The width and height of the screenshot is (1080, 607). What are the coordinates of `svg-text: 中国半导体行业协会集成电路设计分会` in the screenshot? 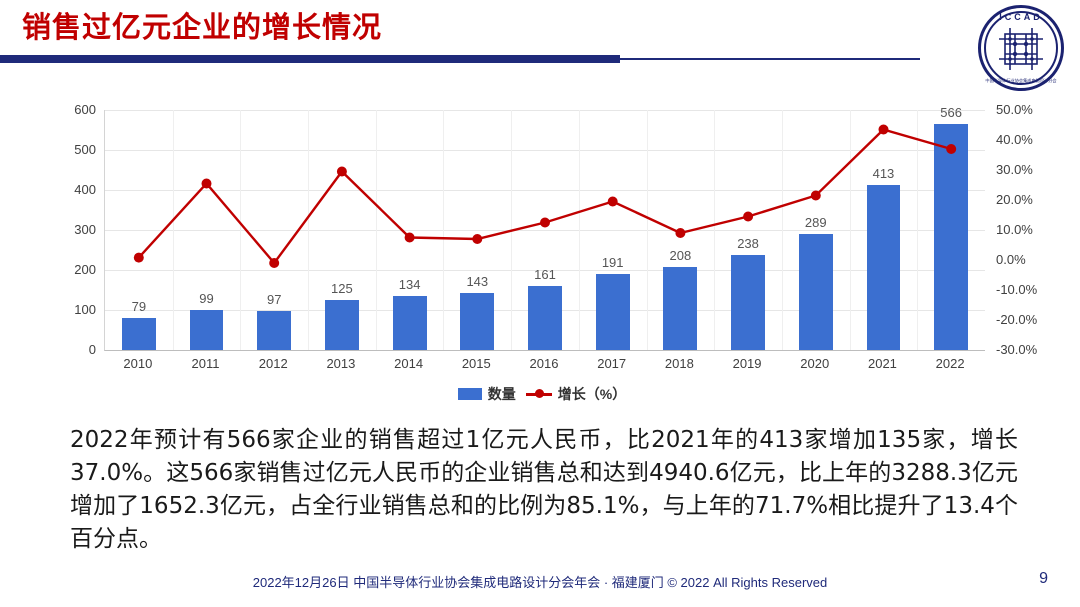 It's located at (1021, 80).